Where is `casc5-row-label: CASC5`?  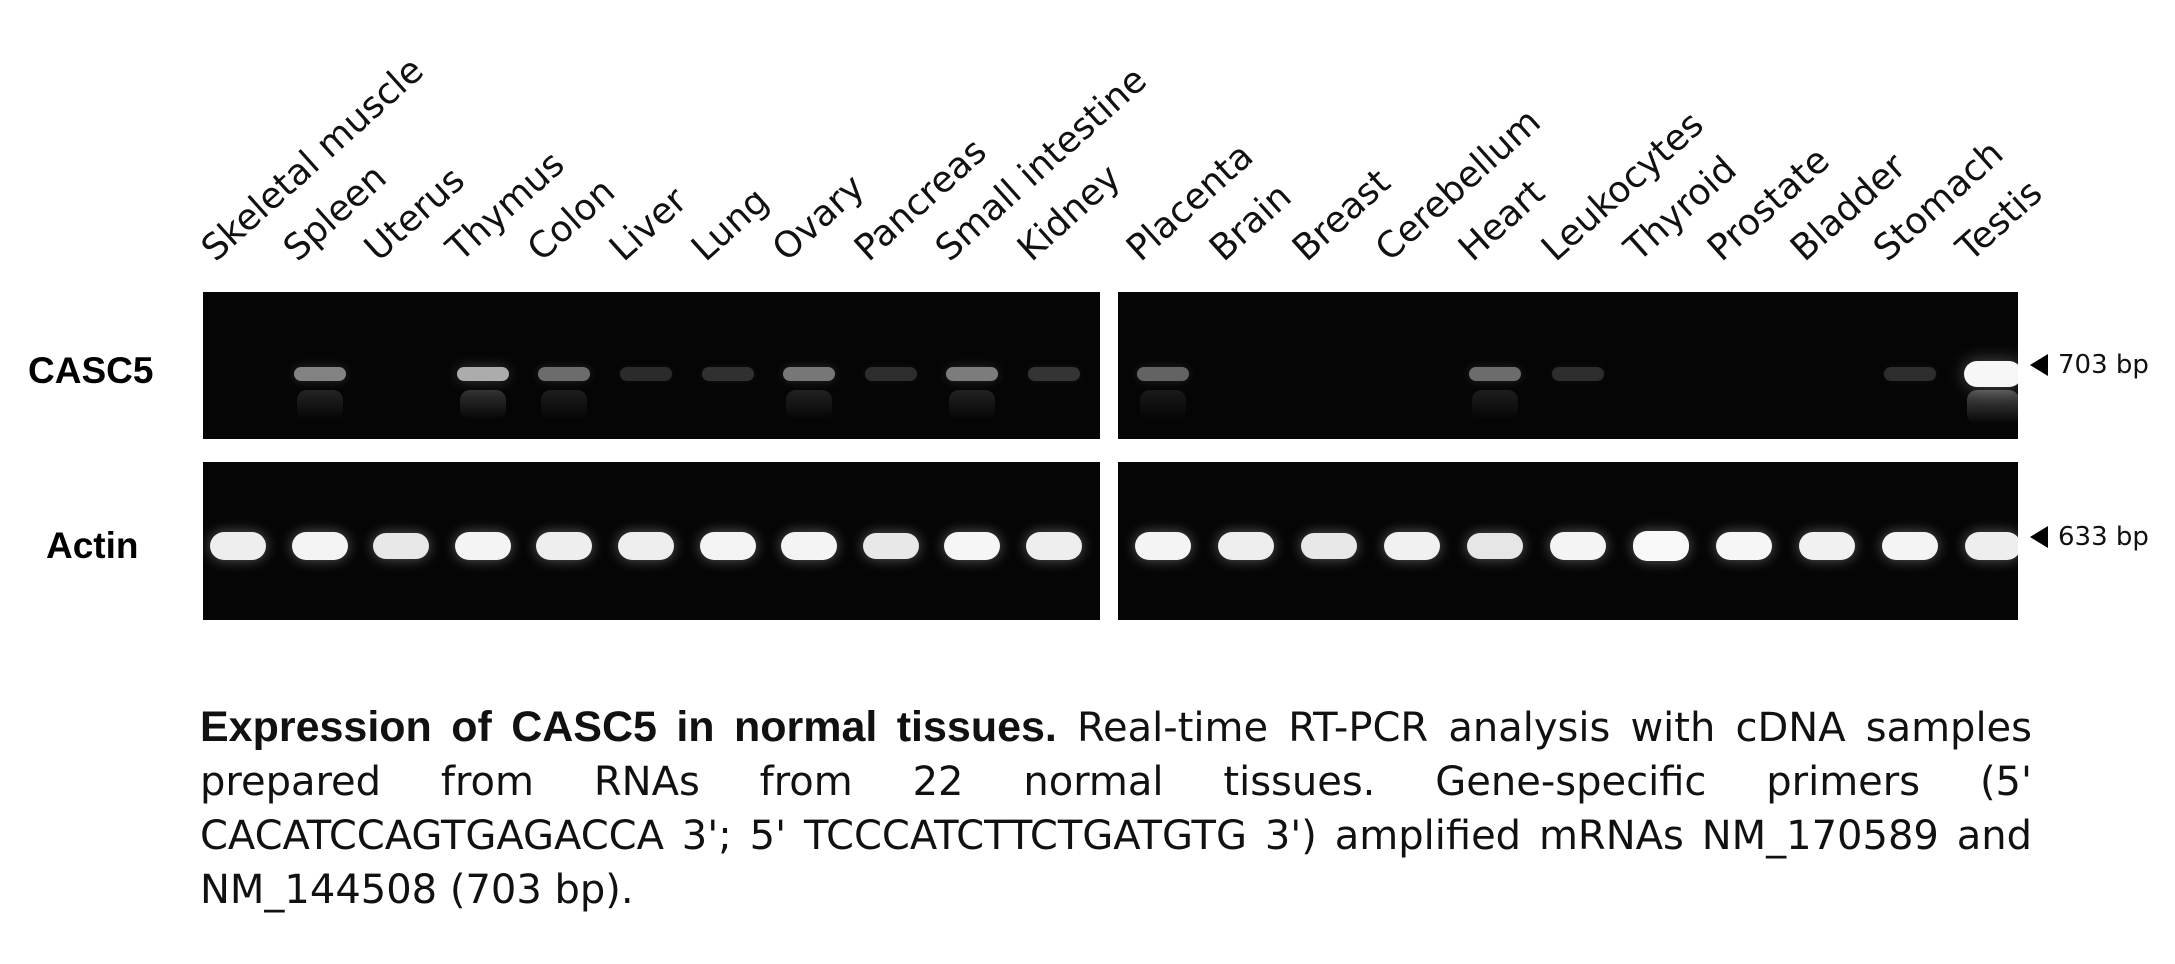
casc5-row-label: CASC5 is located at coordinates (91, 370).